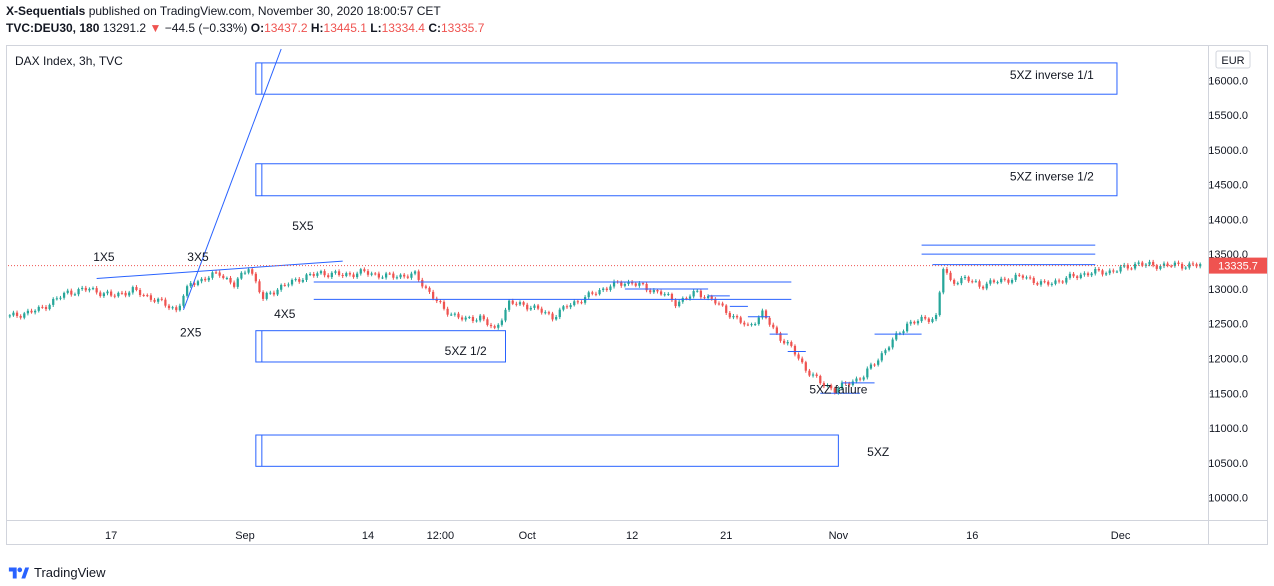 The width and height of the screenshot is (1274, 586). Describe the element at coordinates (1238, 265) in the screenshot. I see `last-price-tag` at that location.